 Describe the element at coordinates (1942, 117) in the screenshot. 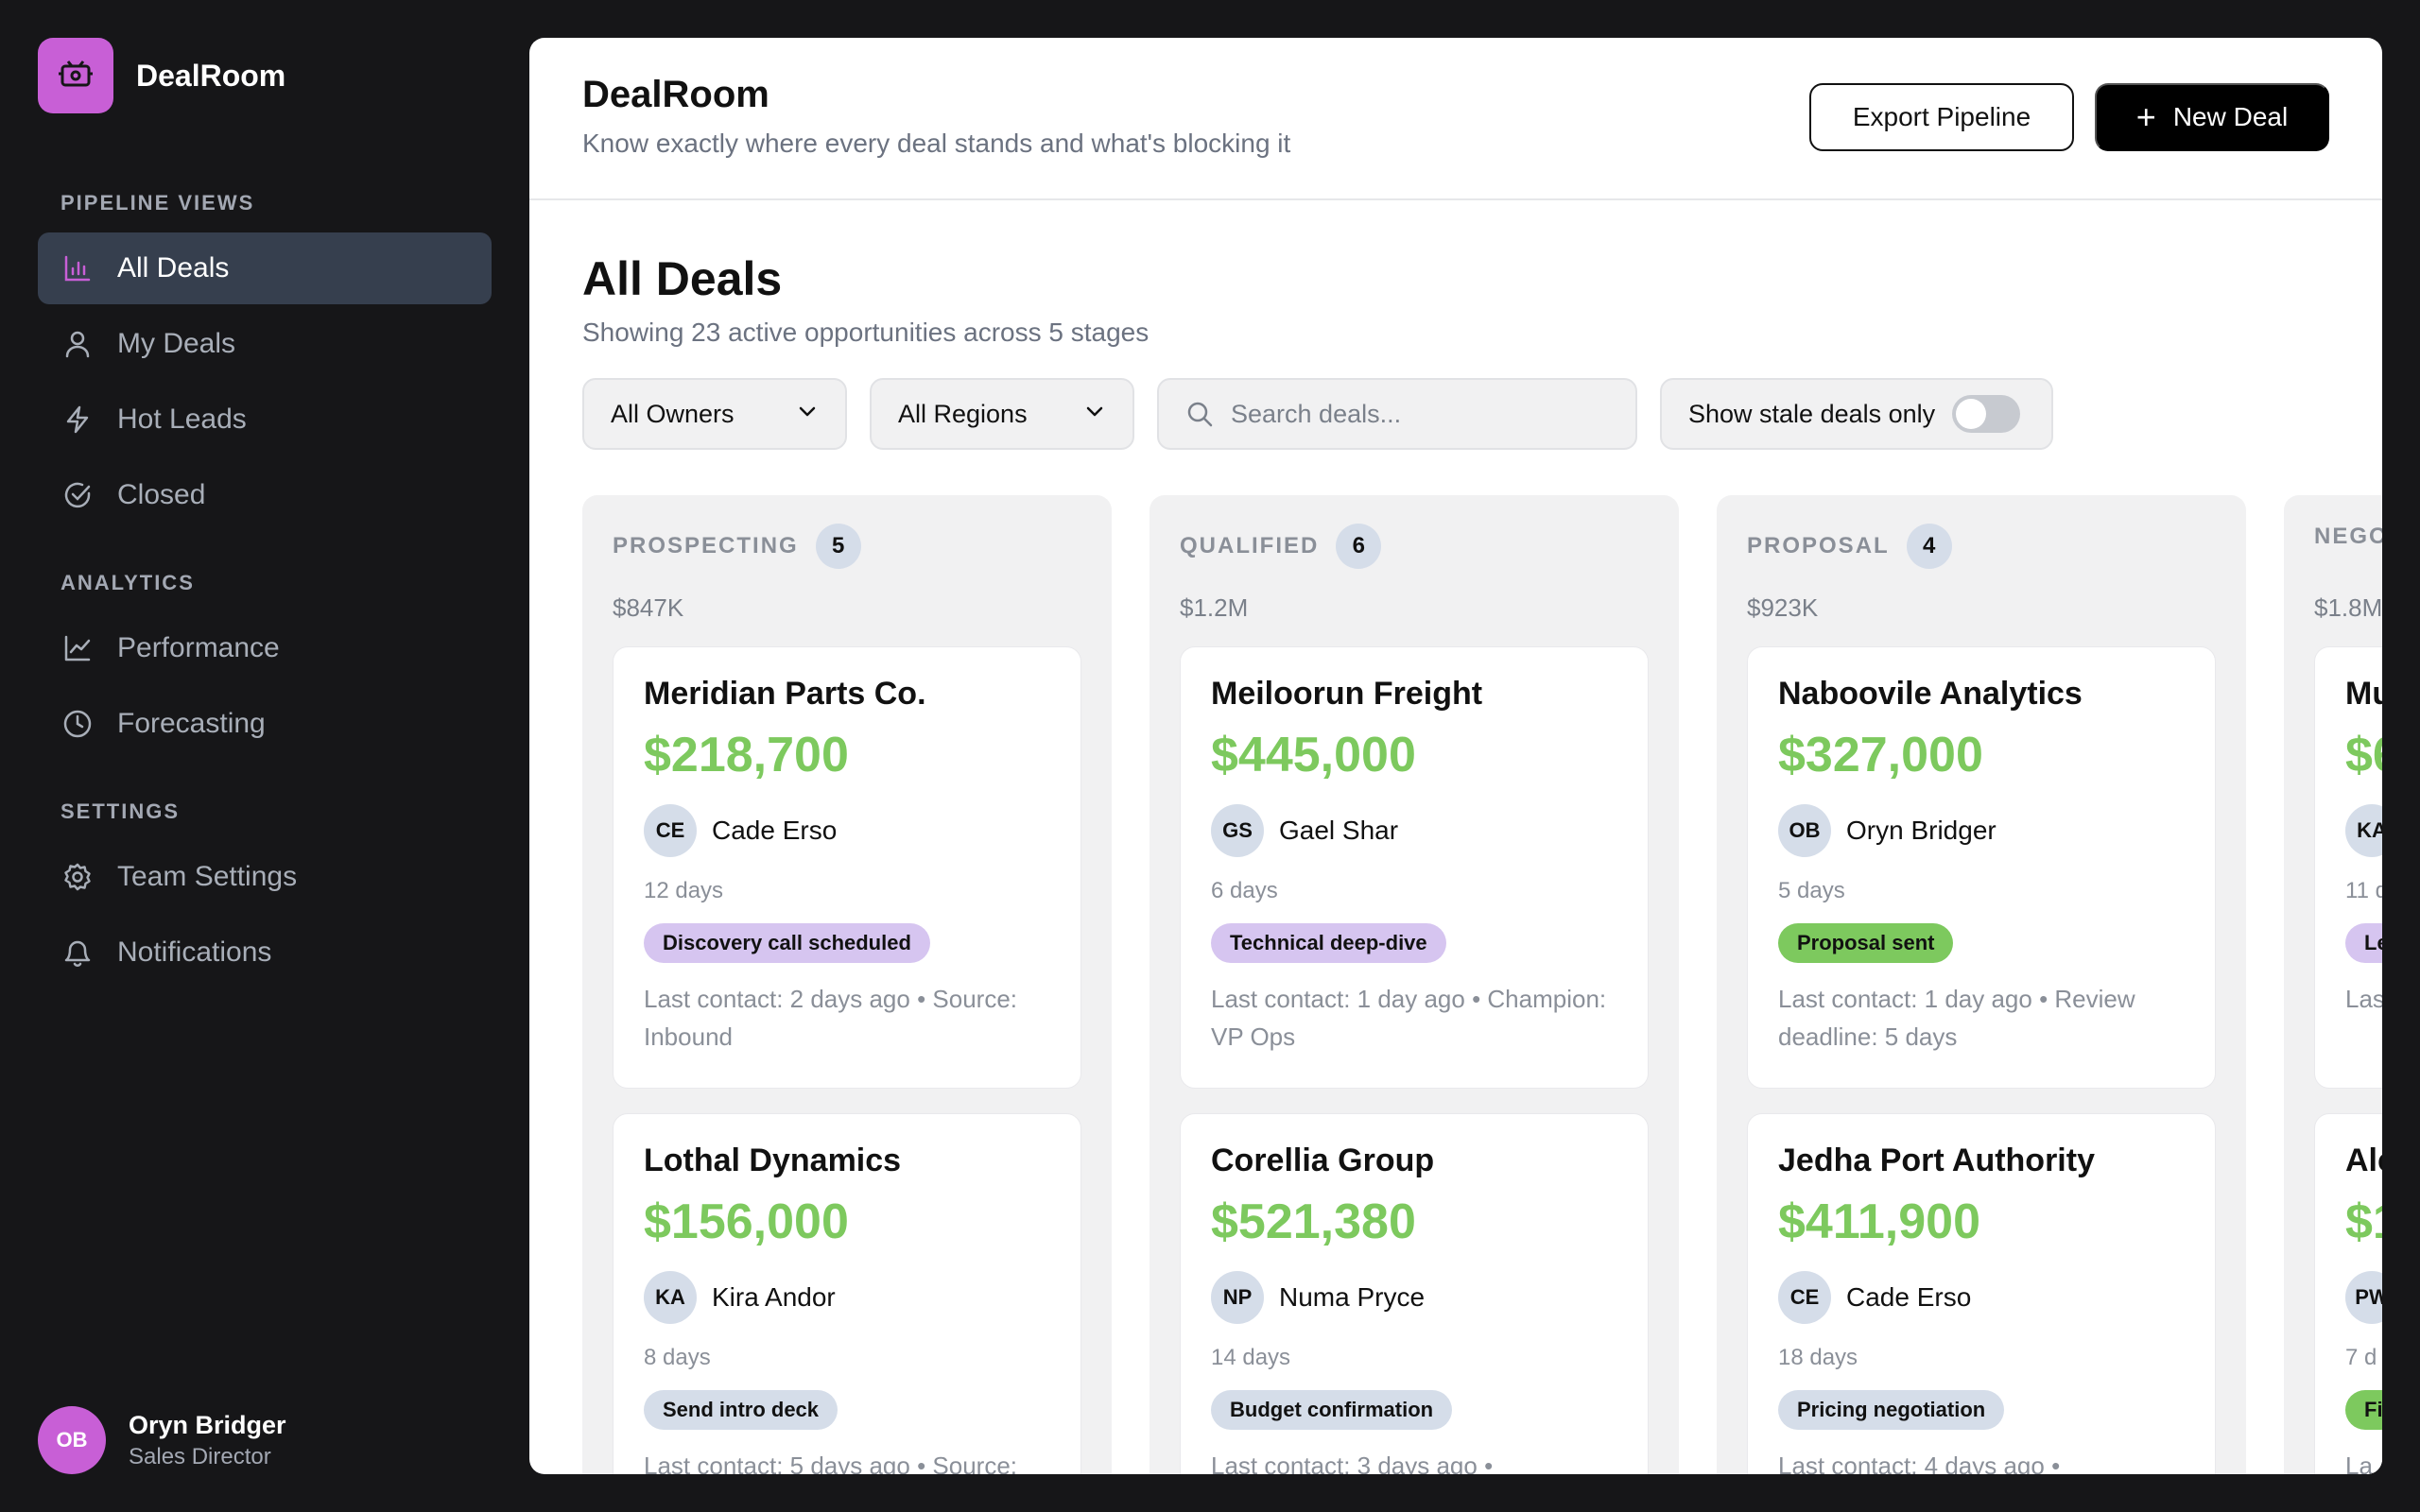

I see `export-pipeline-button: Export Pipeline` at that location.